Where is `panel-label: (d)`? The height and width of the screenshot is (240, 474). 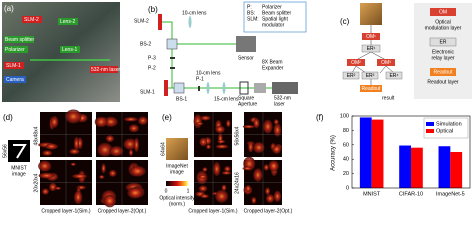 panel-label: (d) is located at coordinates (8, 117).